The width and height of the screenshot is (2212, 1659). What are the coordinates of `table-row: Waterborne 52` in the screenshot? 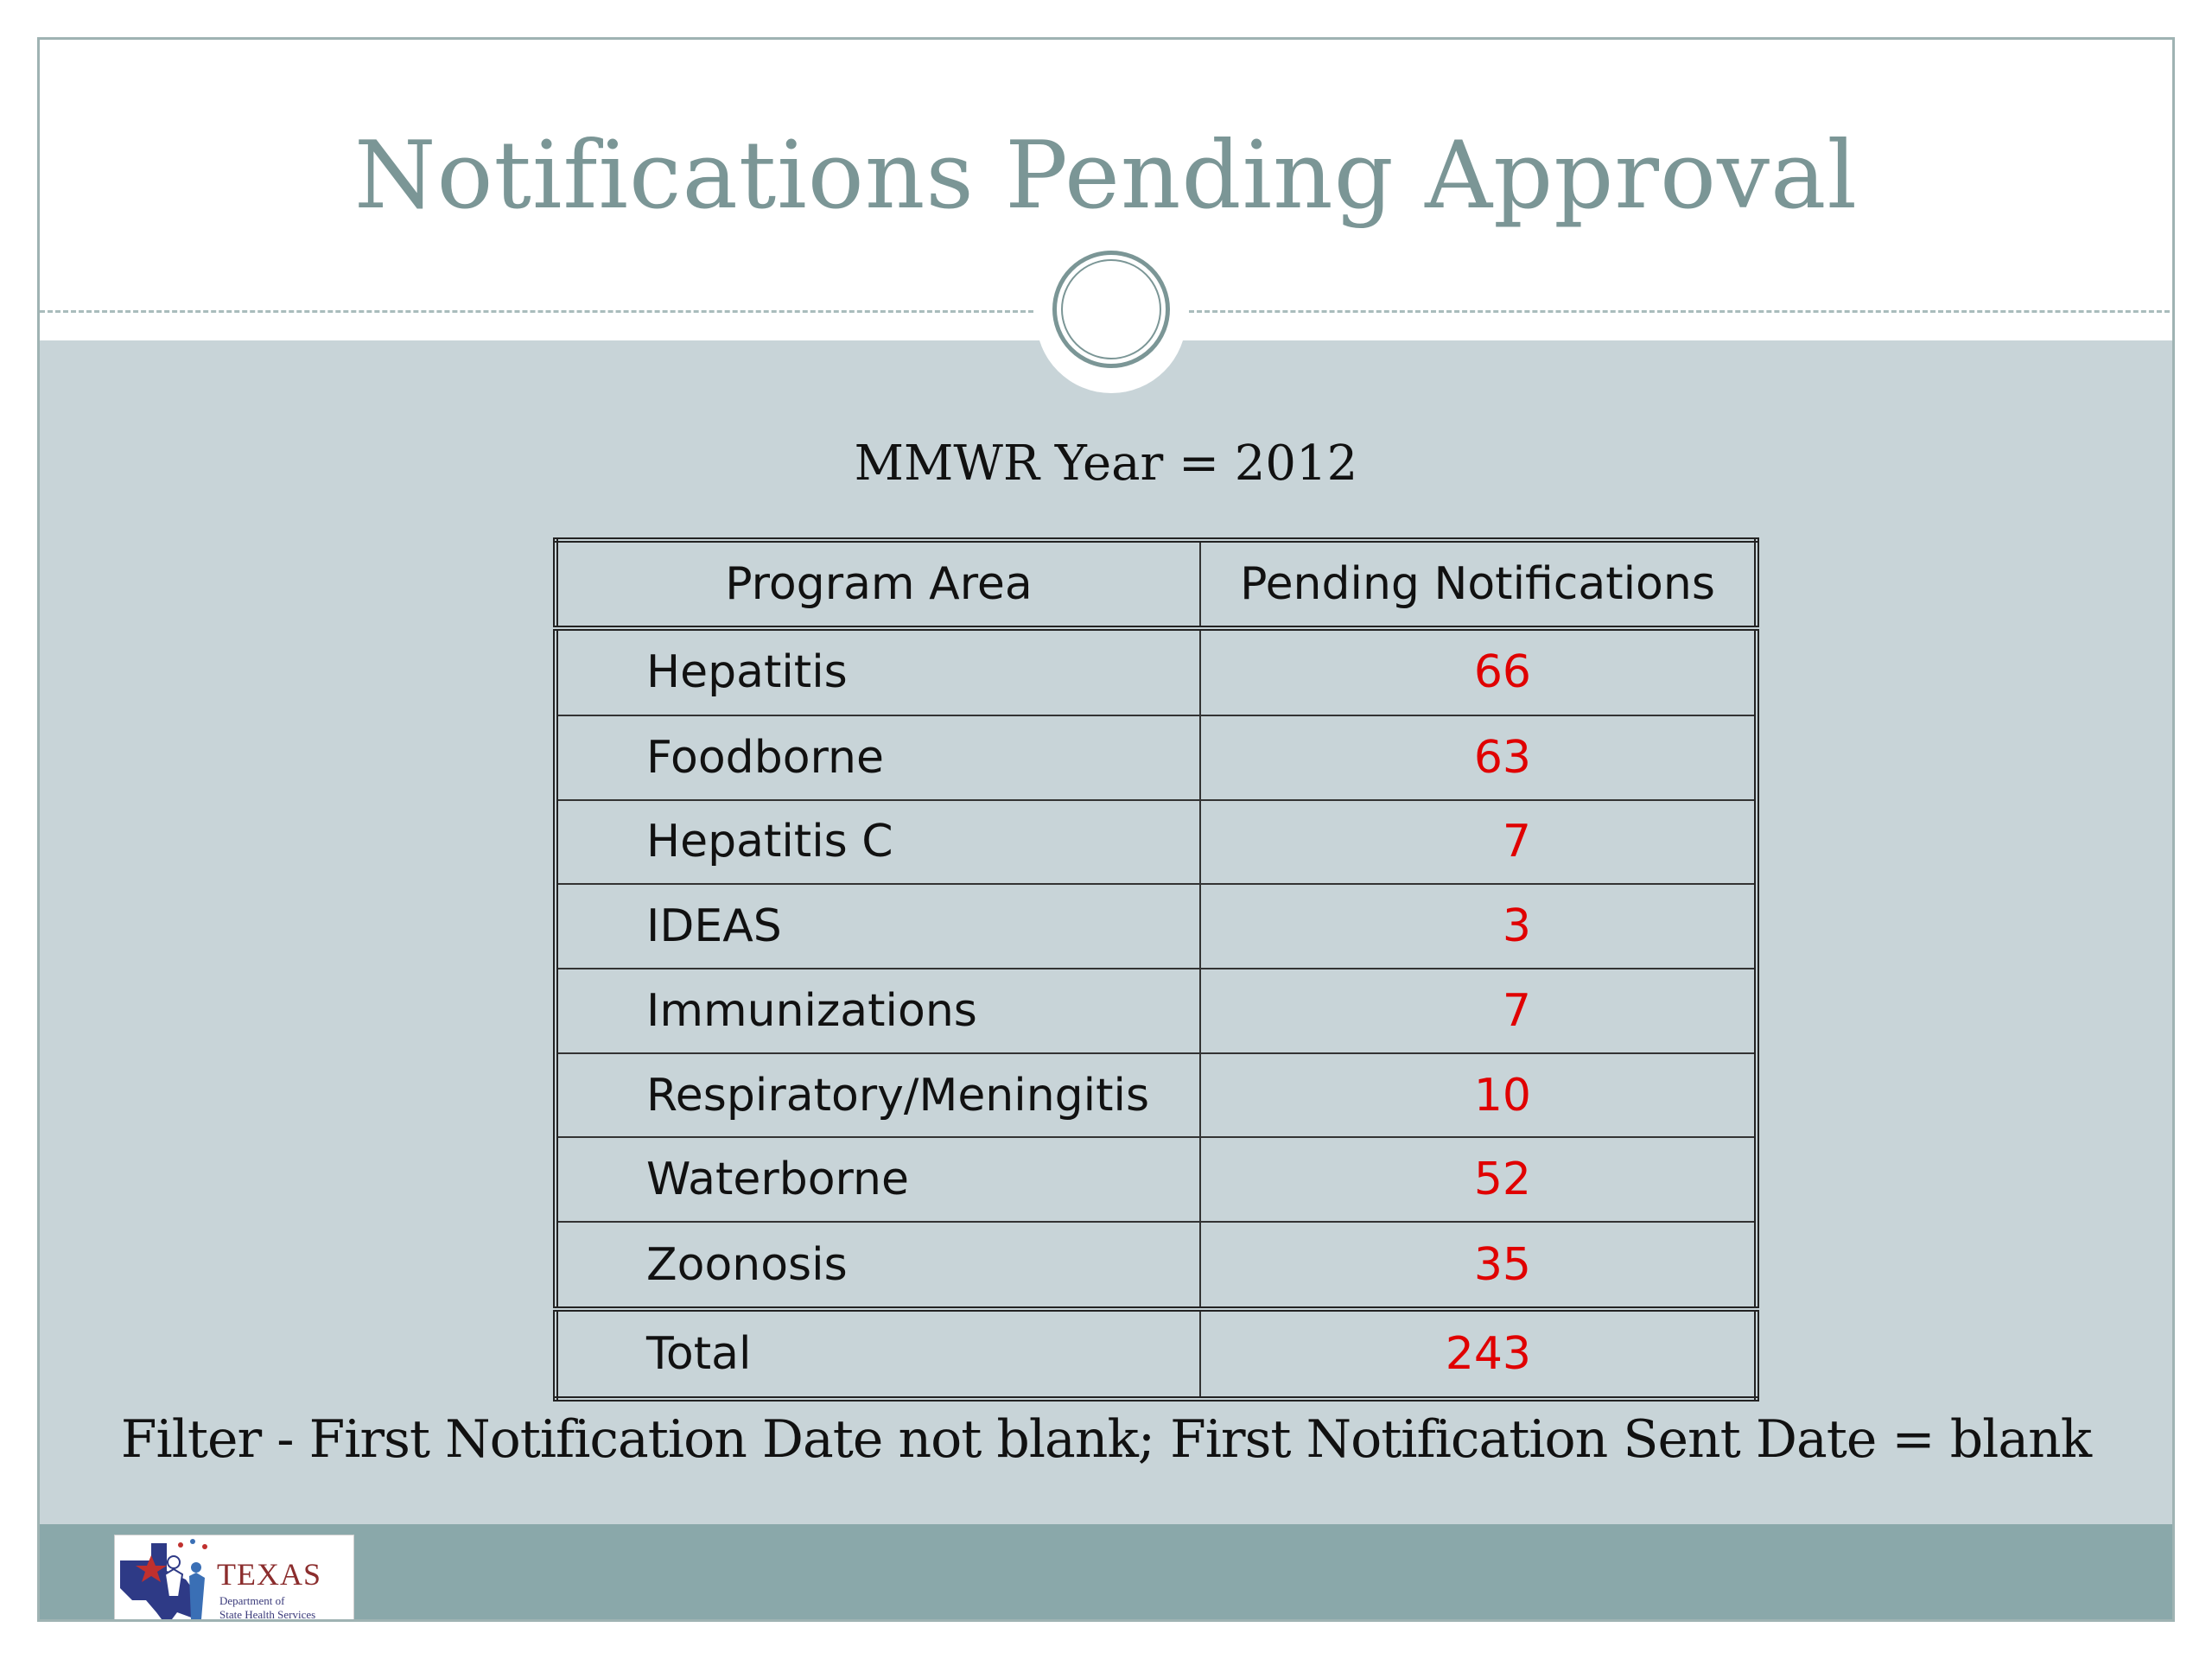 It's located at (1156, 1180).